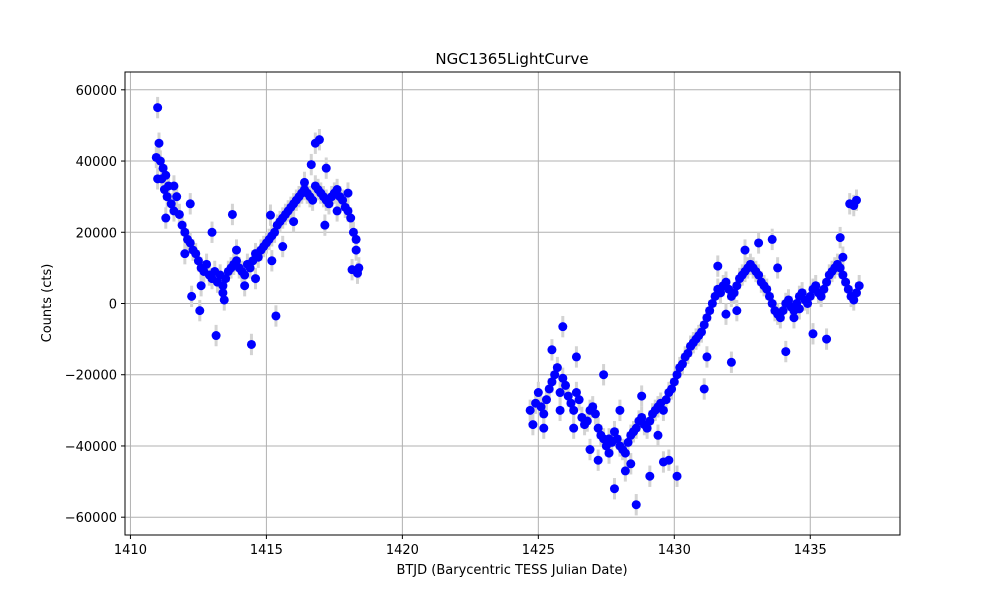 Image resolution: width=1000 pixels, height=600 pixels. What do you see at coordinates (511, 570) in the screenshot?
I see `x-axis-label: BTJD (Barycentric TESS Julian Date)` at bounding box center [511, 570].